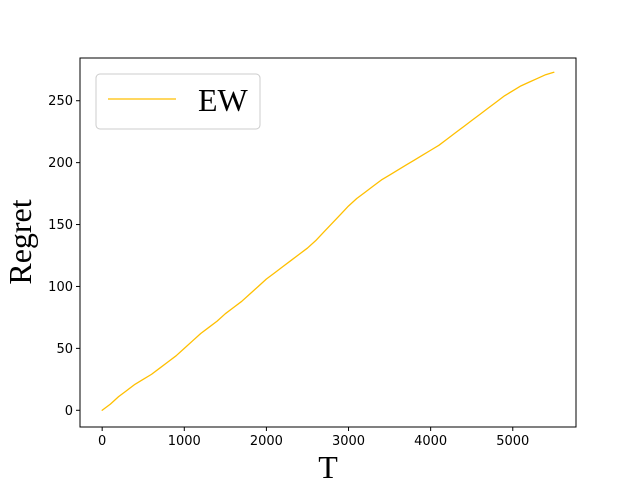  I want to click on legend: EW, so click(178, 101).